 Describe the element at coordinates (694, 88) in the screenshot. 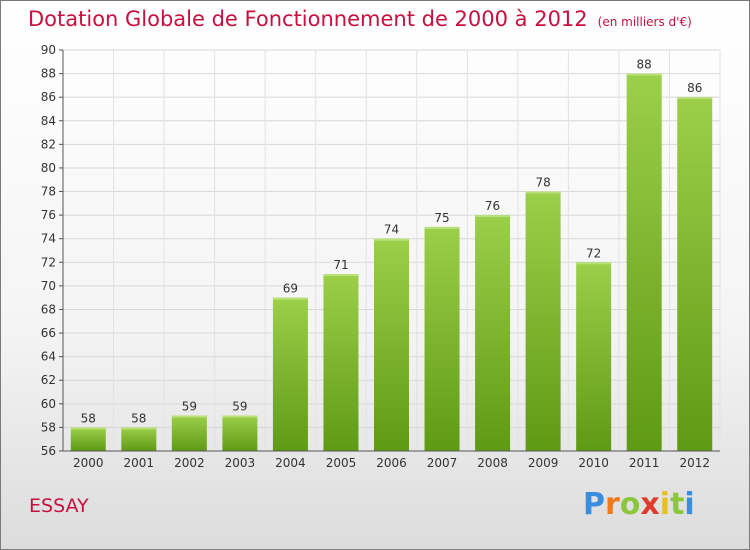

I see `bar-value-label: 86` at that location.